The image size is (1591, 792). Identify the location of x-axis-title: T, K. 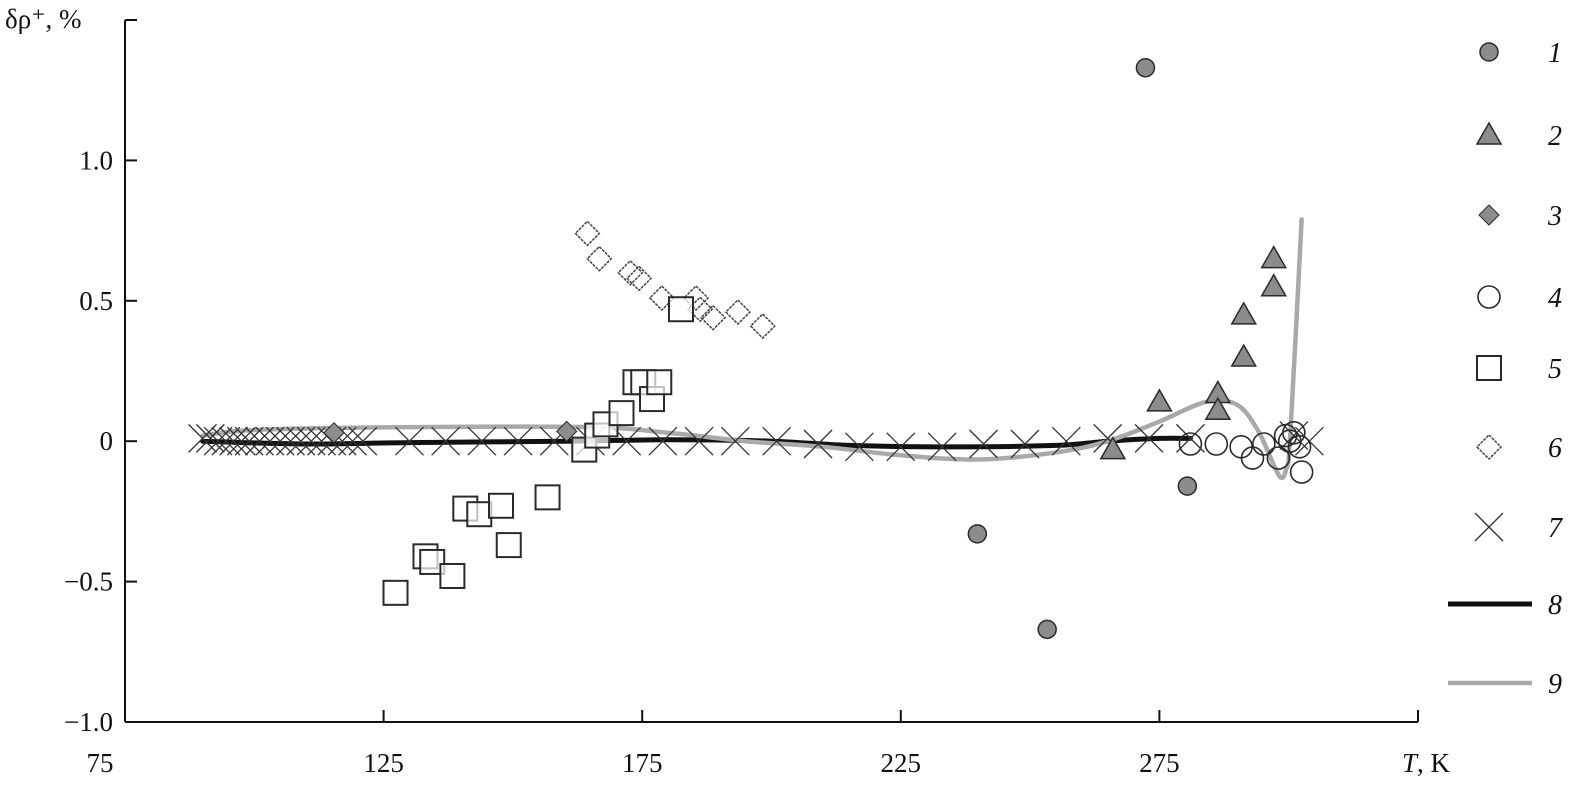
(1426, 763).